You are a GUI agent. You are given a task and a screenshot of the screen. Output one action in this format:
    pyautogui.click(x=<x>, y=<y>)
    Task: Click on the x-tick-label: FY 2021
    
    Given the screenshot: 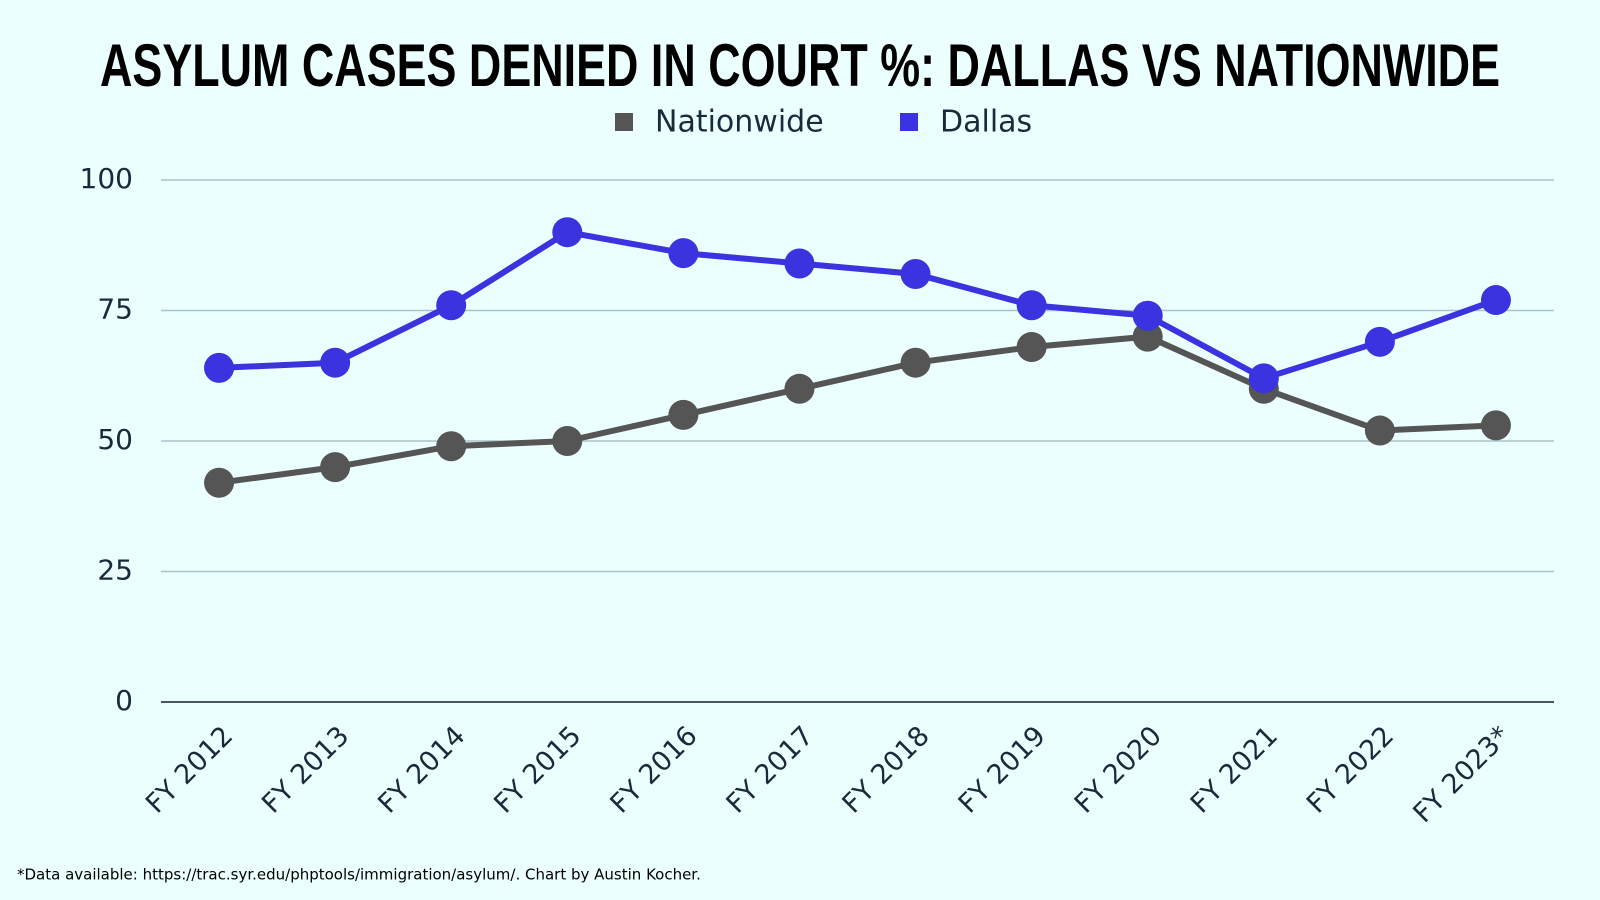 What is the action you would take?
    pyautogui.click(x=1234, y=769)
    